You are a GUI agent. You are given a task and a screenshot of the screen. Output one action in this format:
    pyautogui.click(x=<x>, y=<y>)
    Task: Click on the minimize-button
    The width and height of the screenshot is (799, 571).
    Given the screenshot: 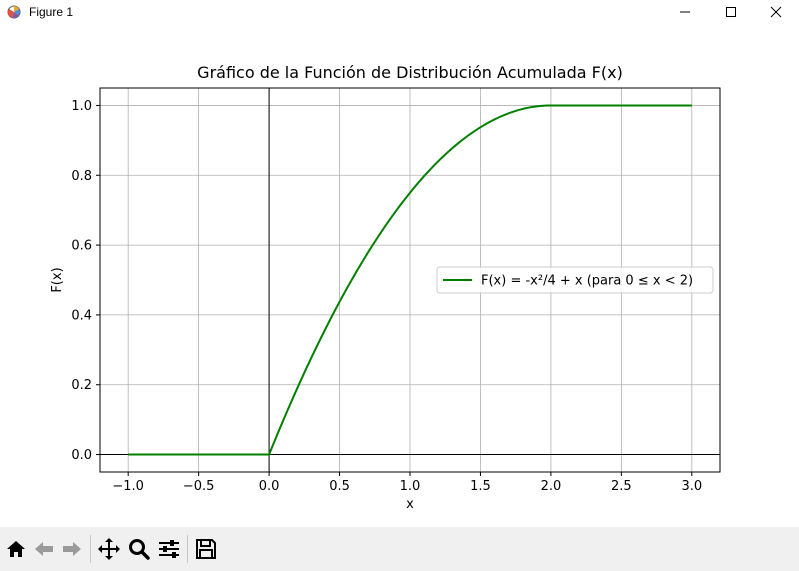 What is the action you would take?
    pyautogui.click(x=685, y=12)
    